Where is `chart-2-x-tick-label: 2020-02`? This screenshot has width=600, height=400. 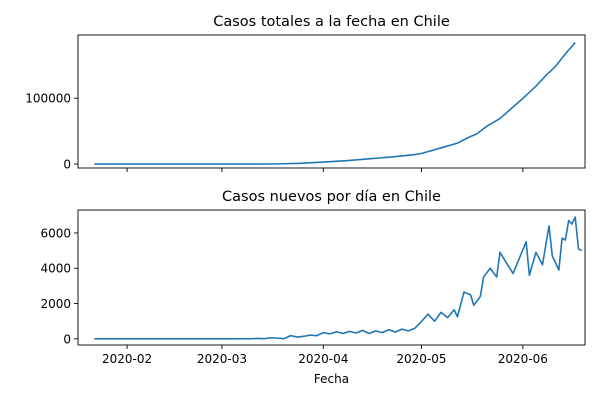
chart-2-x-tick-label: 2020-02 is located at coordinates (127, 359).